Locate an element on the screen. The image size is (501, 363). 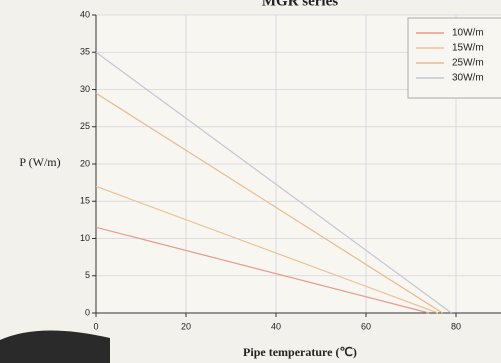
legend-label: 25W/m is located at coordinates (468, 63).